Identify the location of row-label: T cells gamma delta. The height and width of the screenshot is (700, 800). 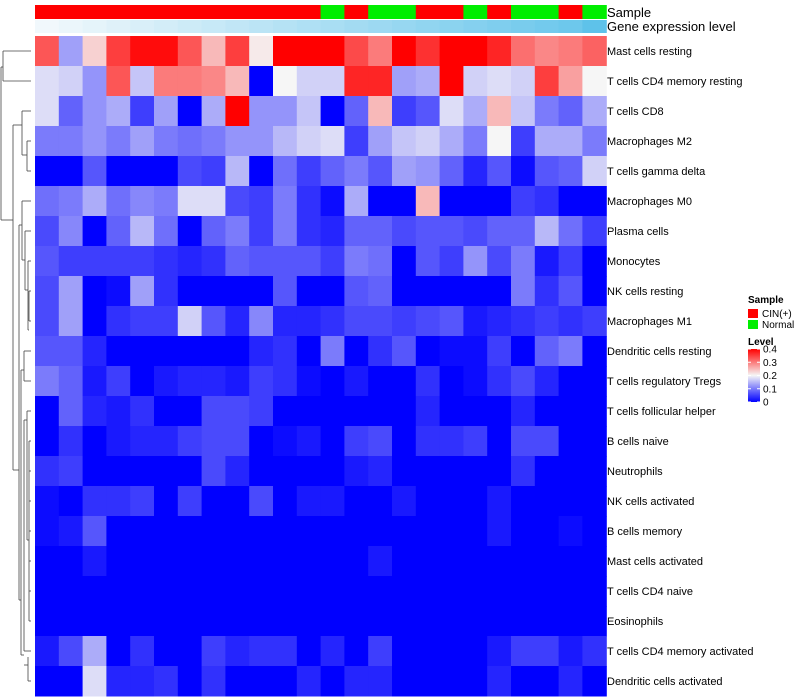
(656, 172).